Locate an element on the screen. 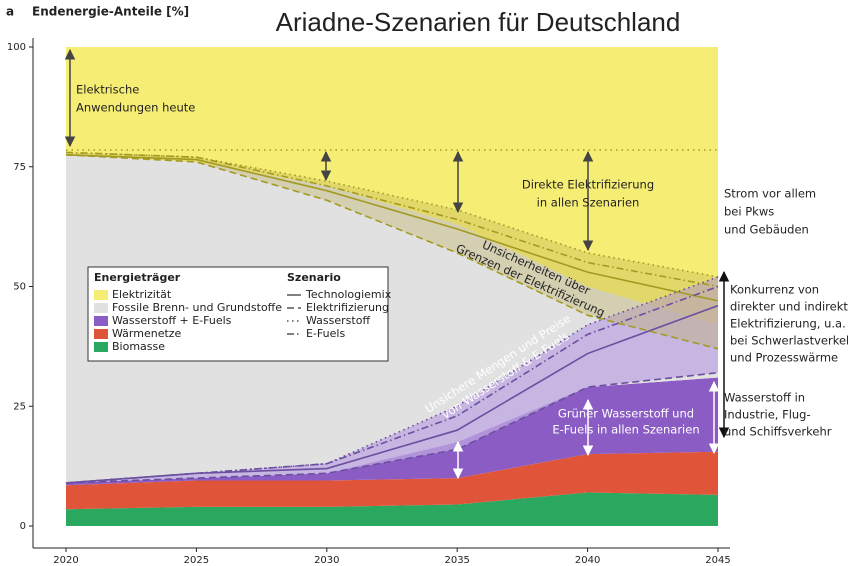 This screenshot has height=566, width=848. x-tick-label: 2030 is located at coordinates (326, 560).